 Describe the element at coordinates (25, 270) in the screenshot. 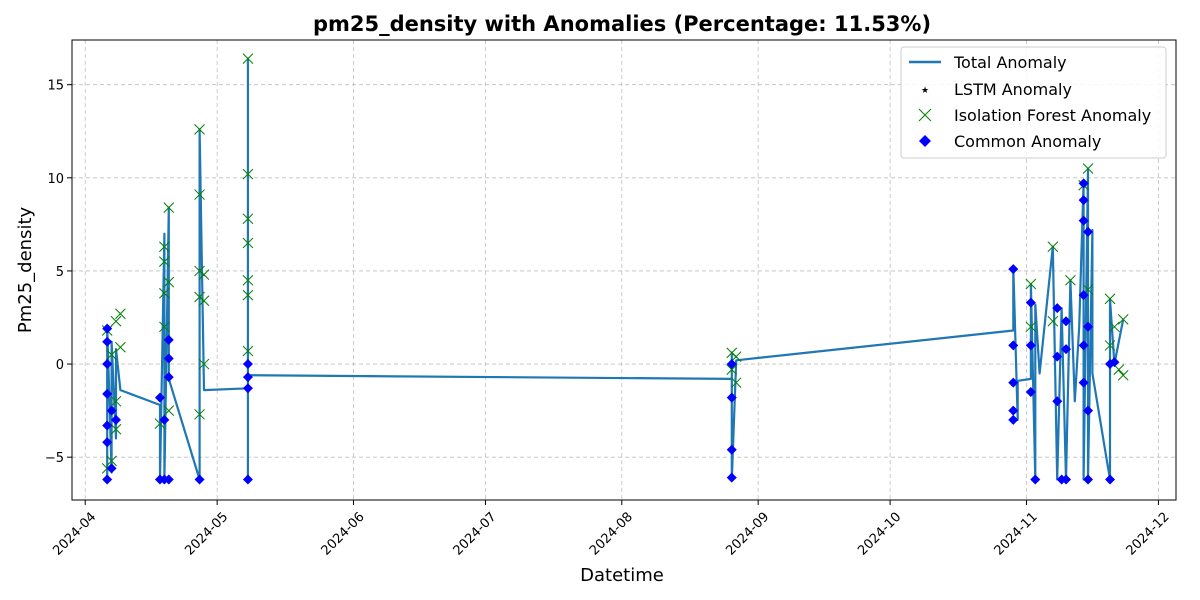

I see `y-axis-label: Pm25_density` at that location.